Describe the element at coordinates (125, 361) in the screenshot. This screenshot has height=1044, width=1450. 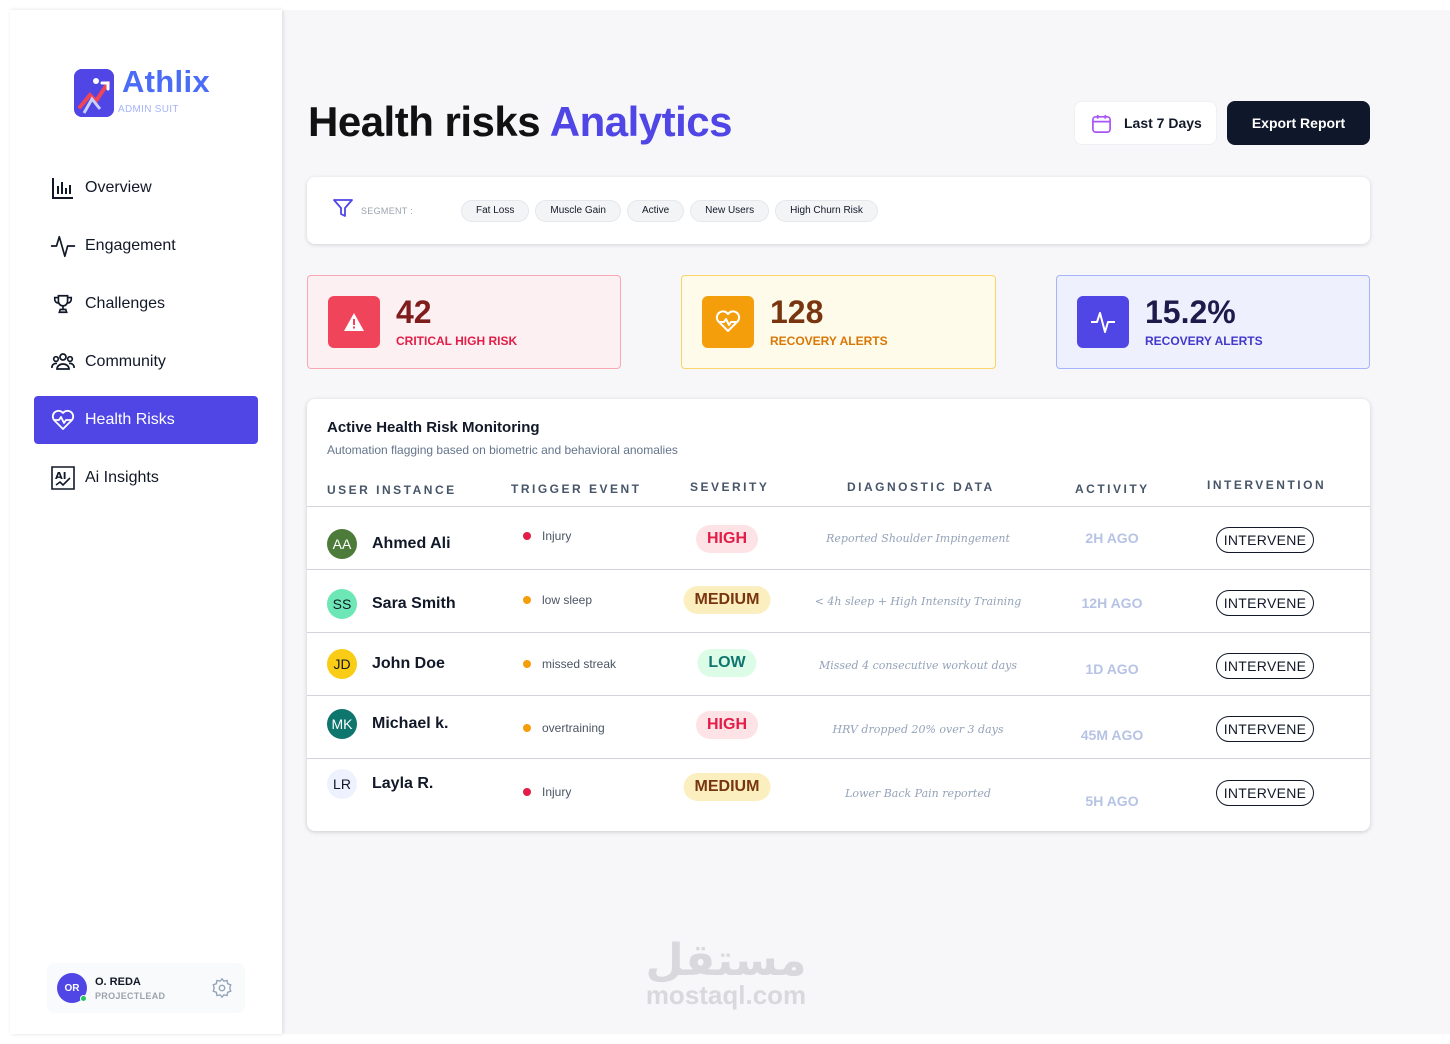
I see `sidebar-item-label: Community` at that location.